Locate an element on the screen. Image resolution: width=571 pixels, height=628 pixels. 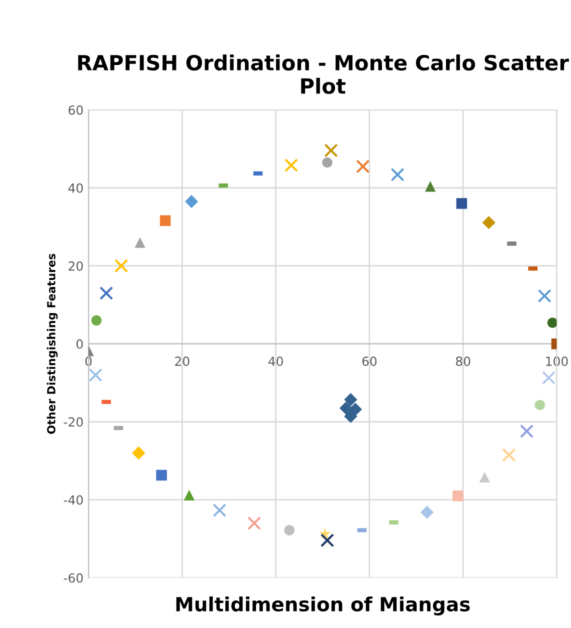
y-tick-label: 0 is located at coordinates (79, 344).